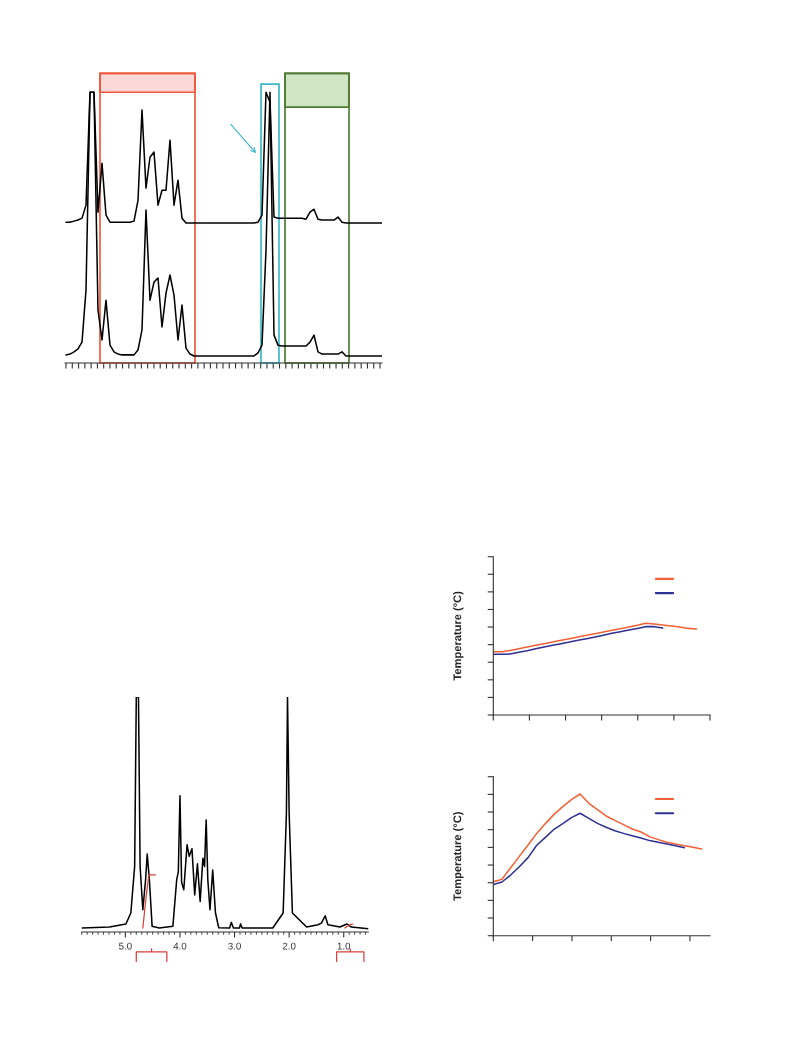  What do you see at coordinates (344, 946) in the screenshot?
I see `x-tick-label: 1.0` at bounding box center [344, 946].